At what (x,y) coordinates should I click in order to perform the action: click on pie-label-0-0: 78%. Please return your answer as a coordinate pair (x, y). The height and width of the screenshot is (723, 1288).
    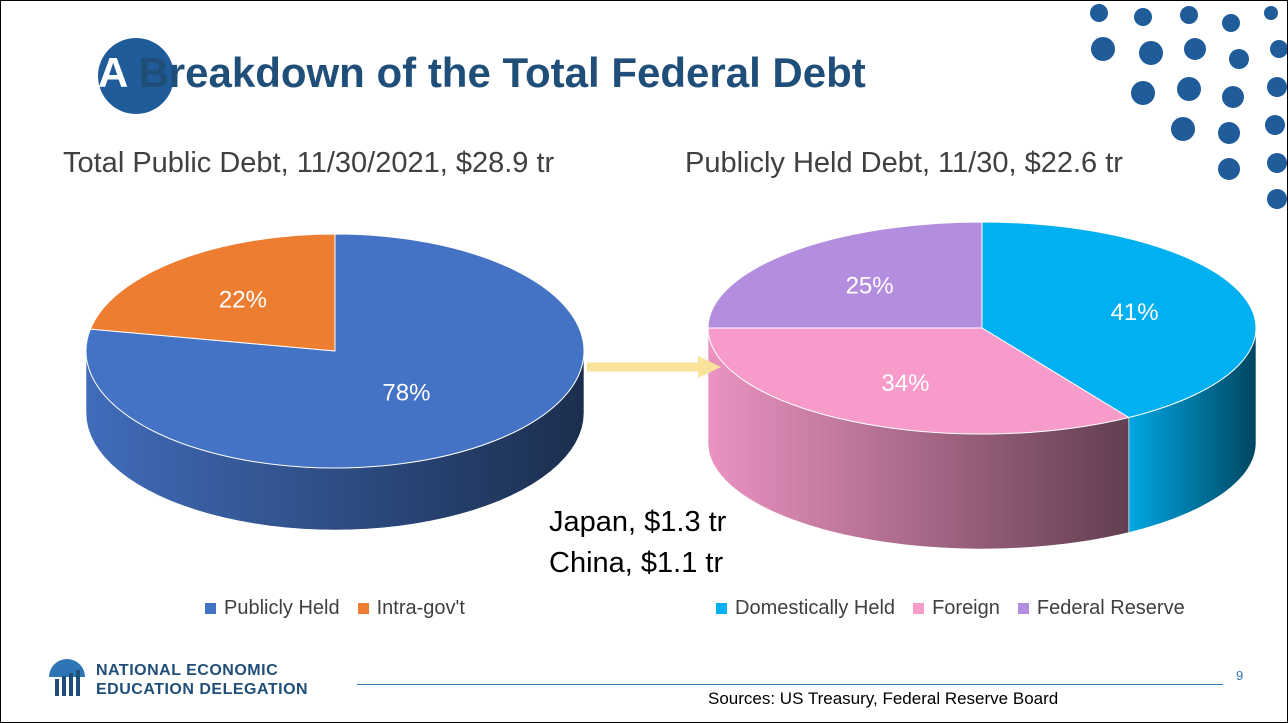
    Looking at the image, I should click on (406, 393).